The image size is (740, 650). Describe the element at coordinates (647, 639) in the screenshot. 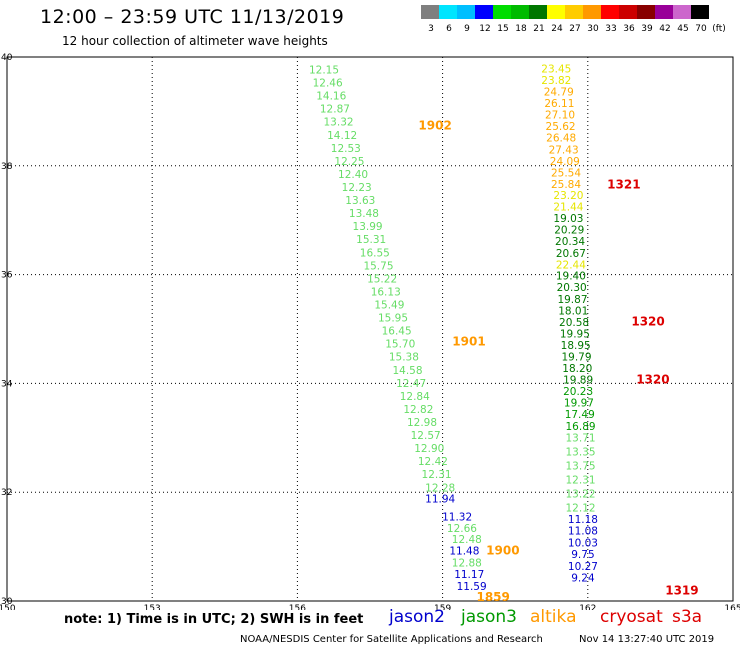

I see `timestamp: Nov 14 13:27:40 UTC 2019` at that location.